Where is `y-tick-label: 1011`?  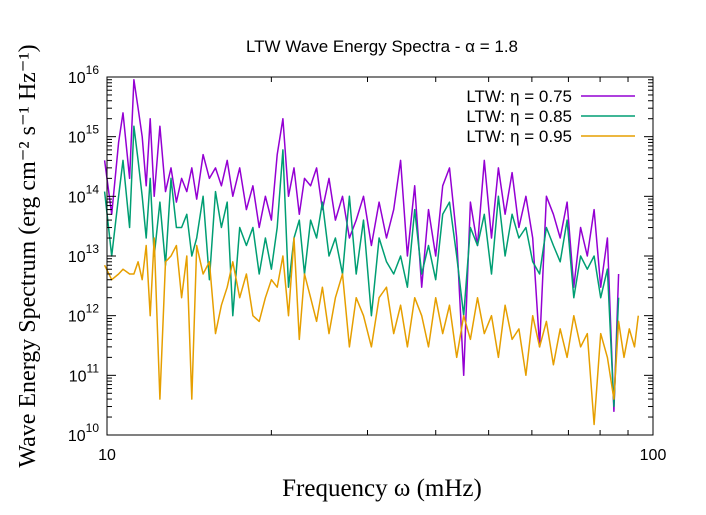
y-tick-label: 1011 is located at coordinates (84, 373).